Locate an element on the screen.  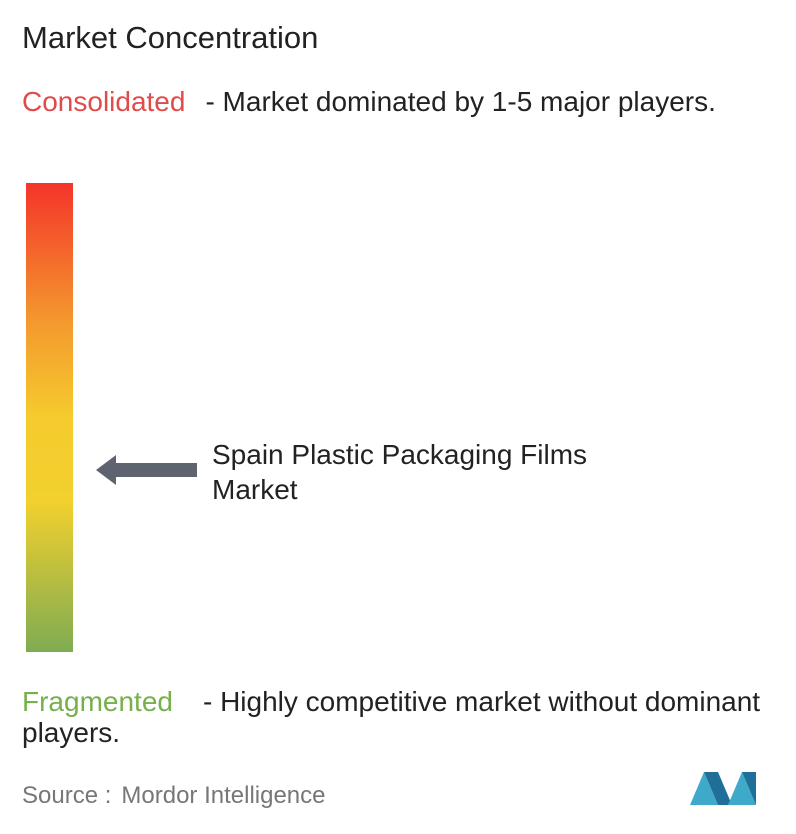
fragmented-label: Fragmented is located at coordinates (97, 701).